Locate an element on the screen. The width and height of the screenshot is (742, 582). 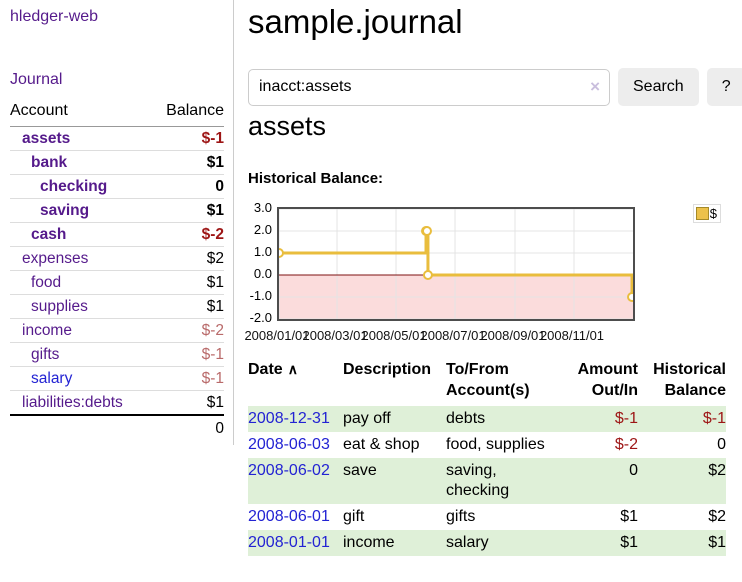
account-row: saving $1 is located at coordinates (117, 210).